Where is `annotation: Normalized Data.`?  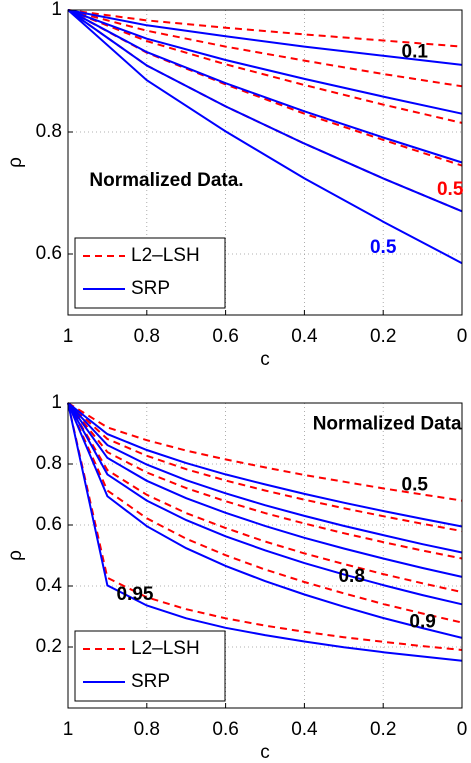
annotation: Normalized Data. is located at coordinates (166, 180).